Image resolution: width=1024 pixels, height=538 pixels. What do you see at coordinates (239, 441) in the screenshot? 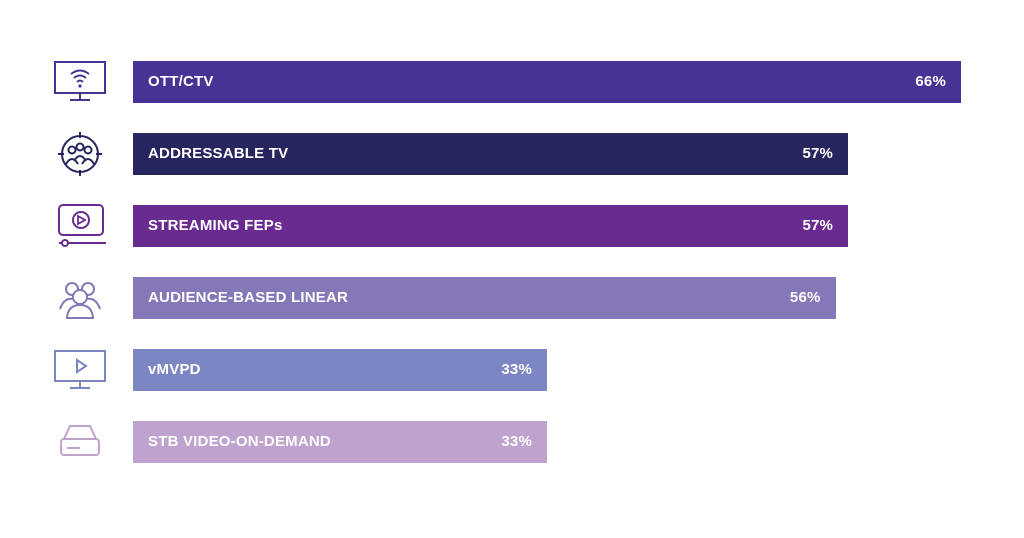
I see `bar-label: STB VIDEO-ON-DEMAND` at bounding box center [239, 441].